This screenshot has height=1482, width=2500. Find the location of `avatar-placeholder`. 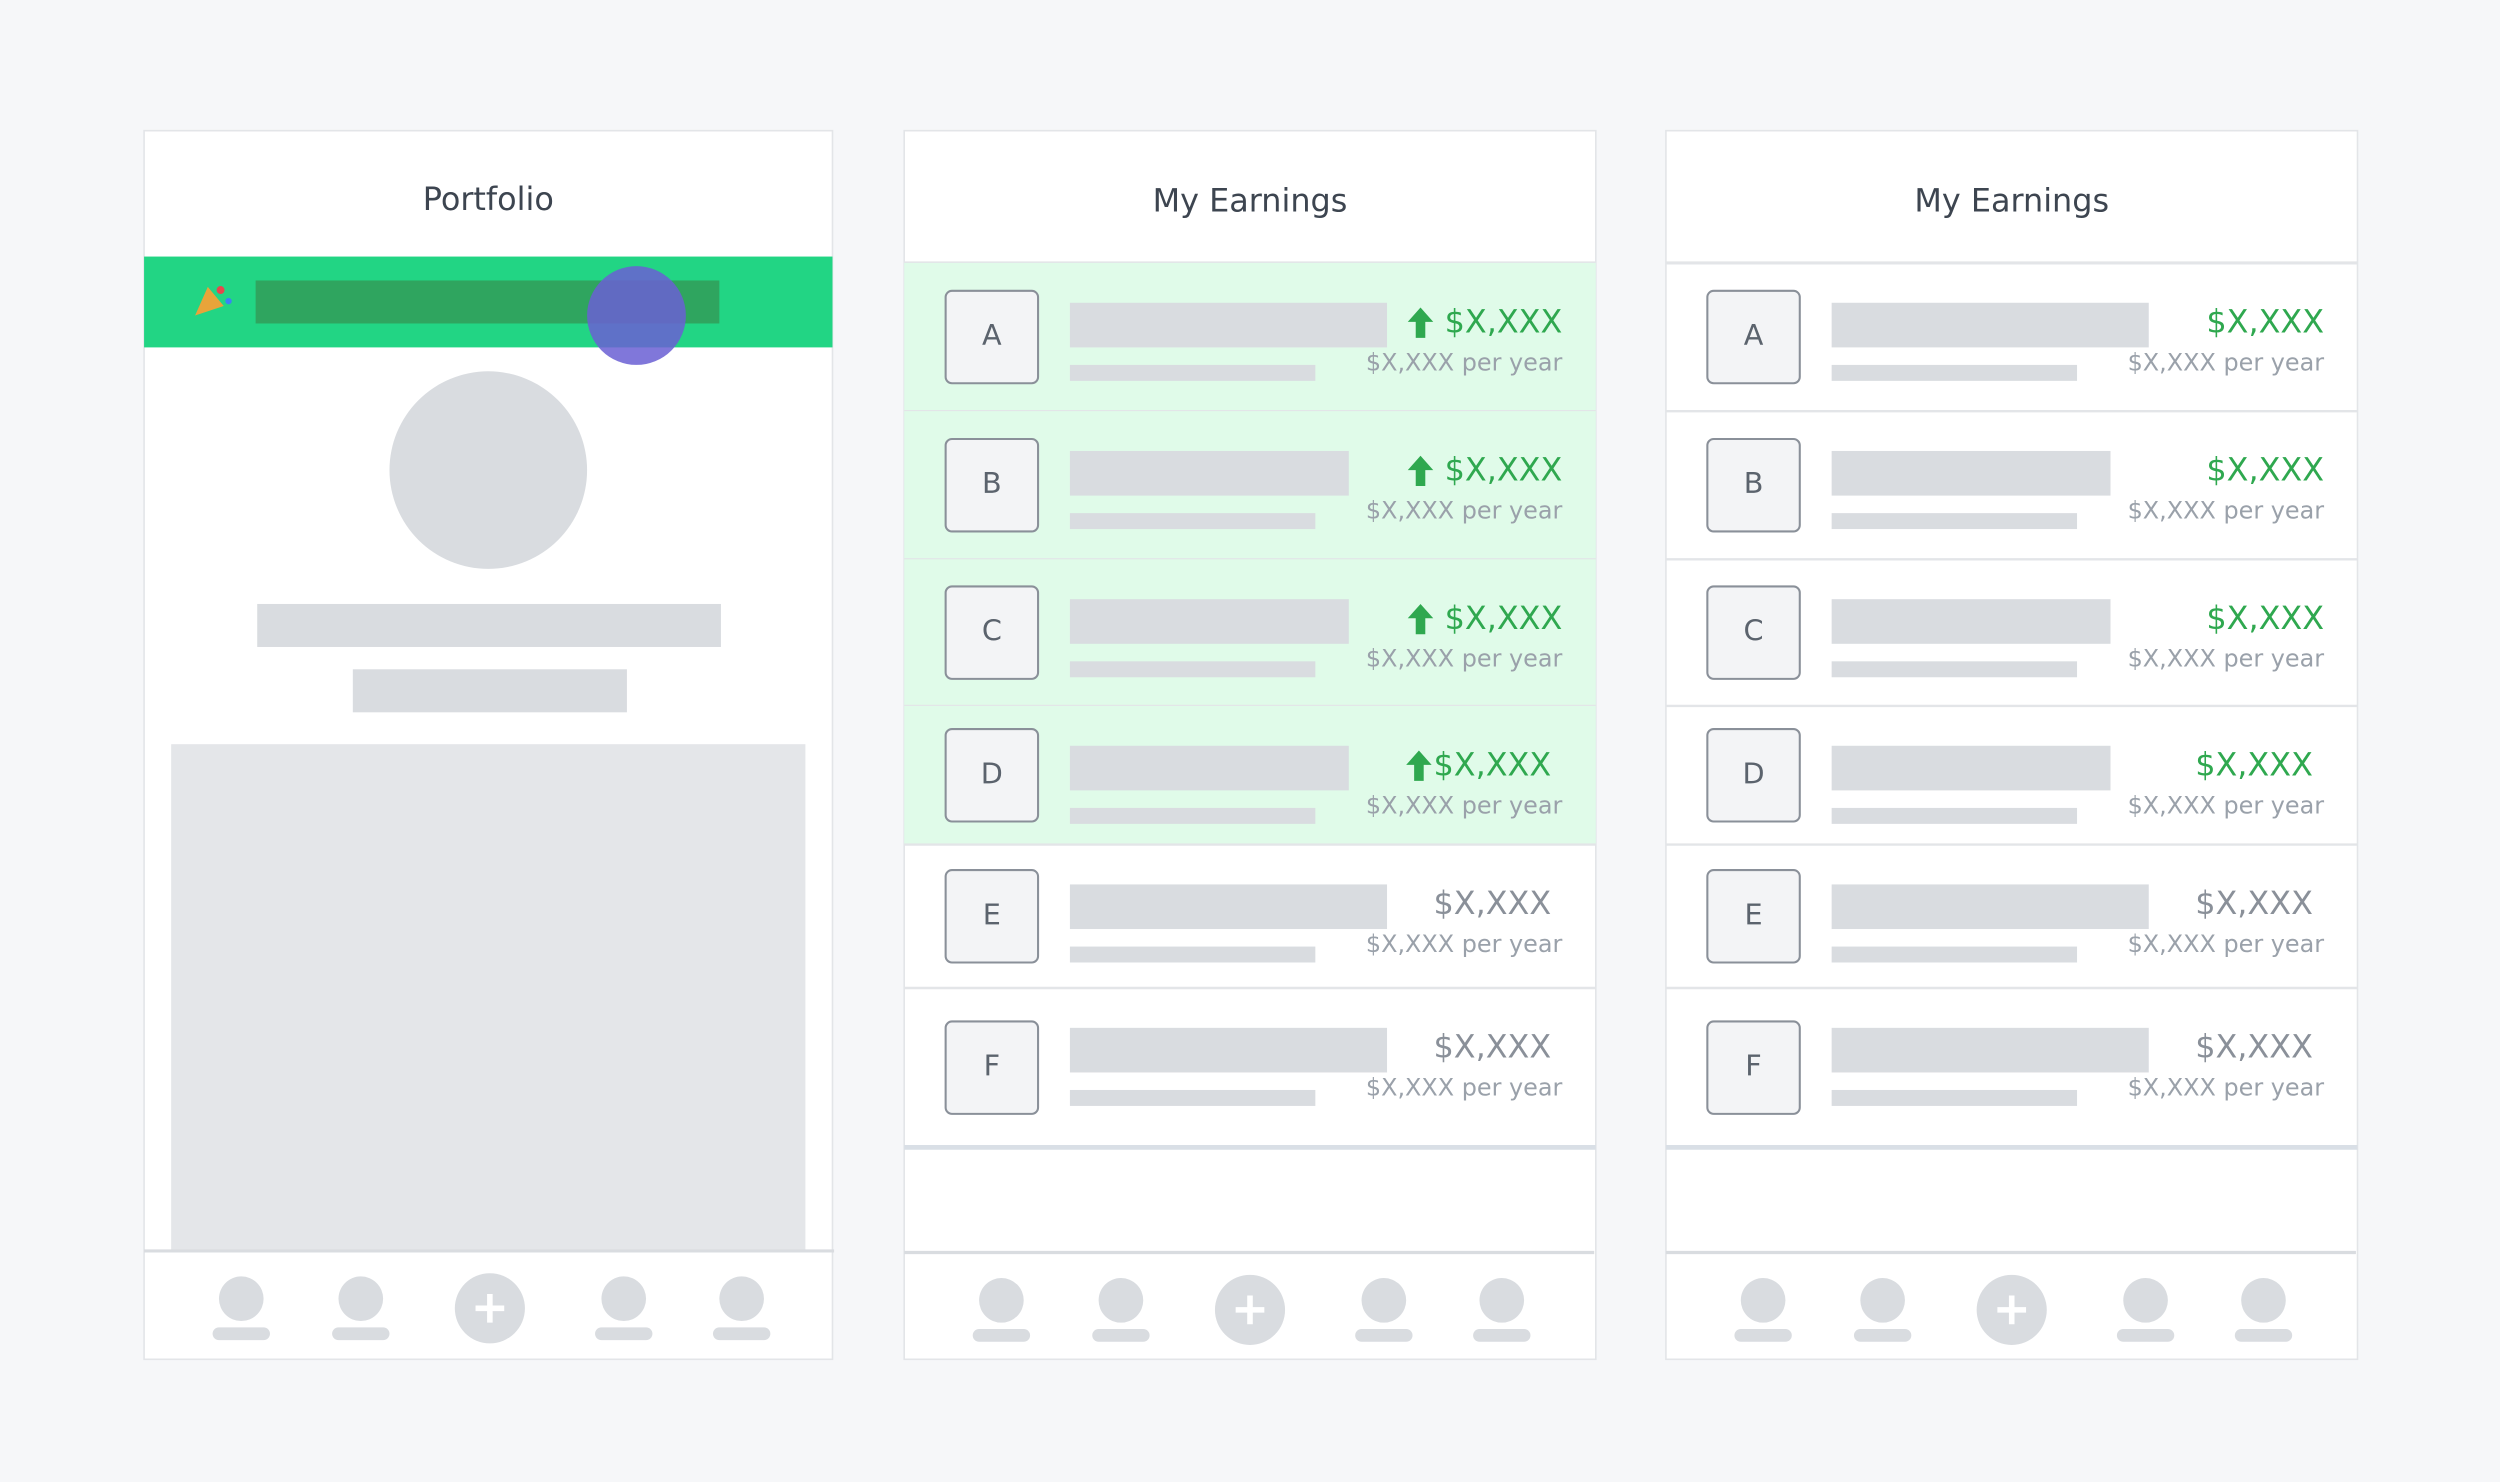

avatar-placeholder is located at coordinates (488, 470).